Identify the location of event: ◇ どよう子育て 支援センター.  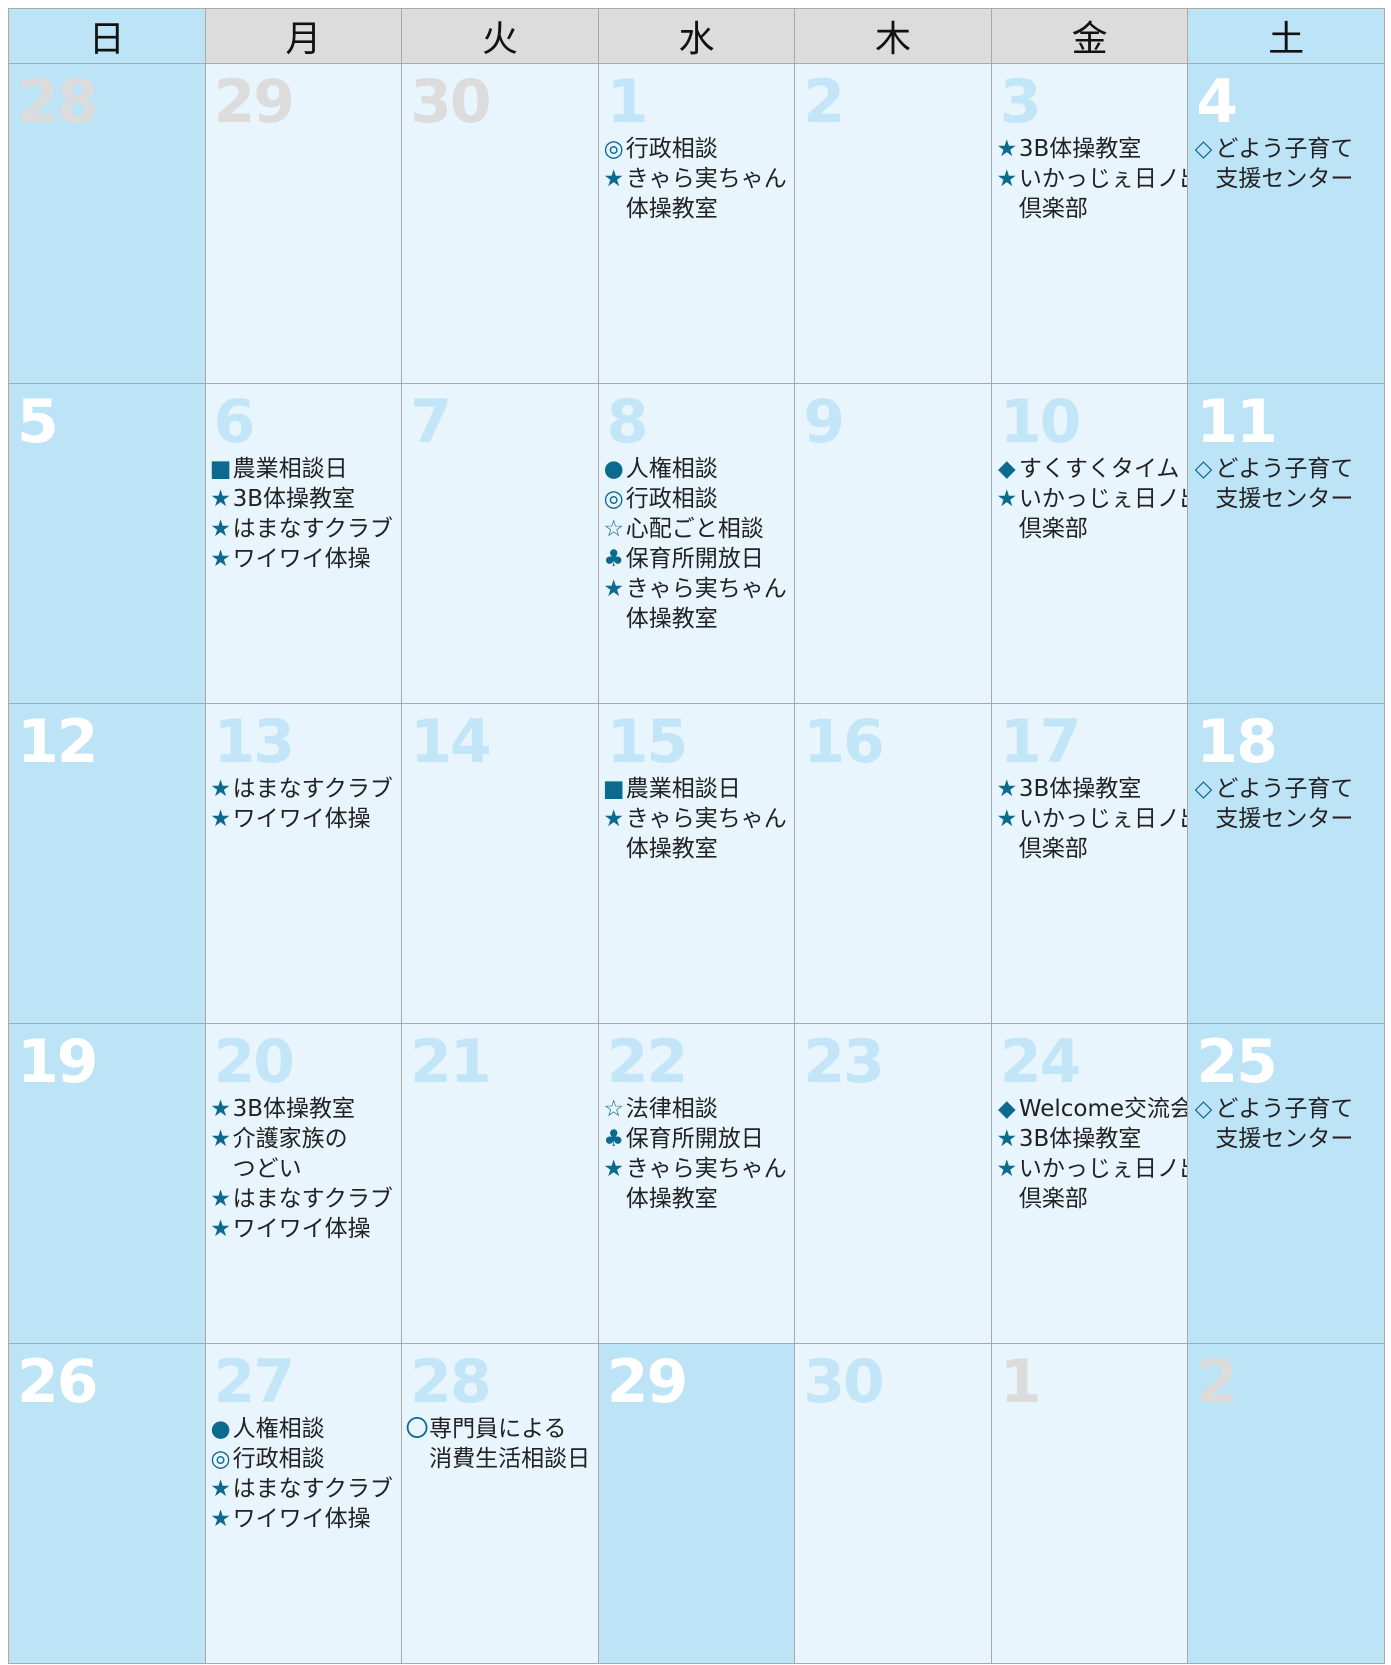
(1287, 1124).